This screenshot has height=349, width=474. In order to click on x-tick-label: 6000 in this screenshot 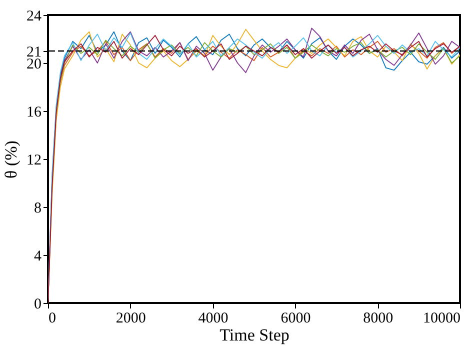, I will do `click(295, 318)`.